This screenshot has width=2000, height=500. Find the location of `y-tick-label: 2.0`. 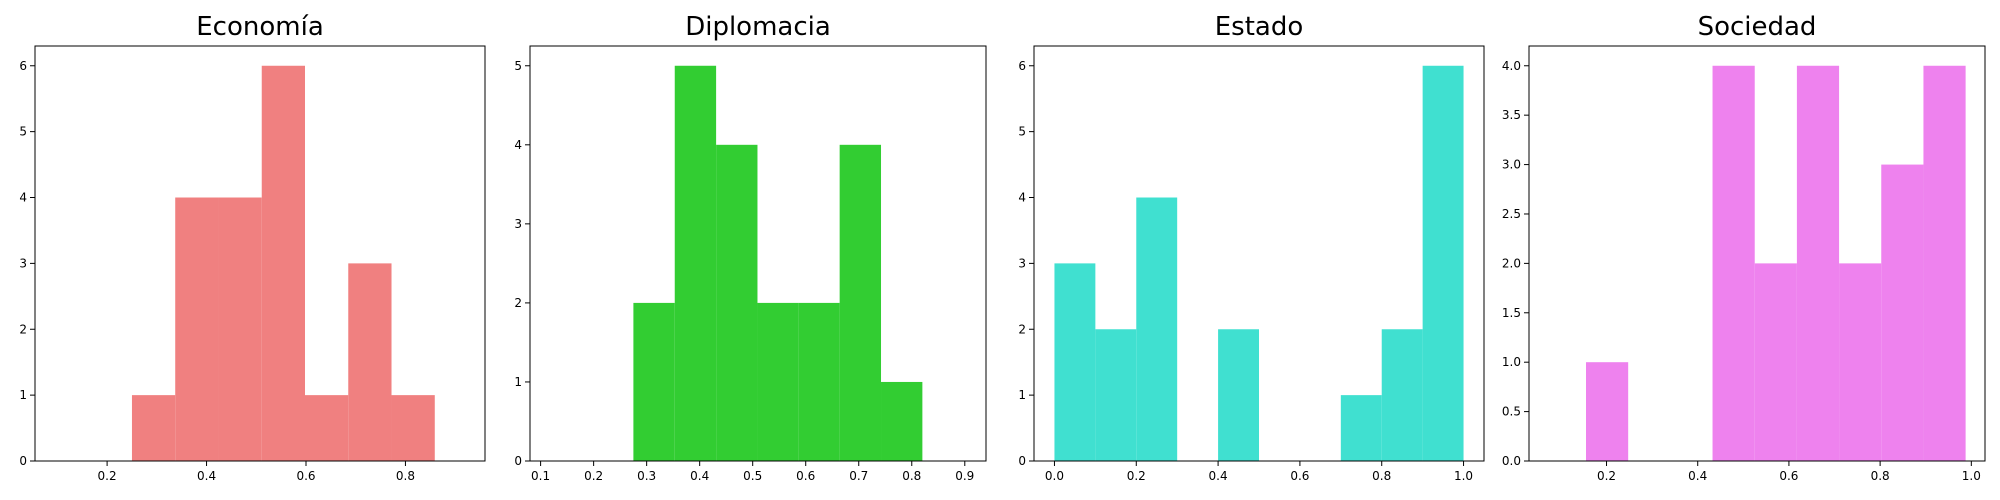

y-tick-label: 2.0 is located at coordinates (1511, 263).